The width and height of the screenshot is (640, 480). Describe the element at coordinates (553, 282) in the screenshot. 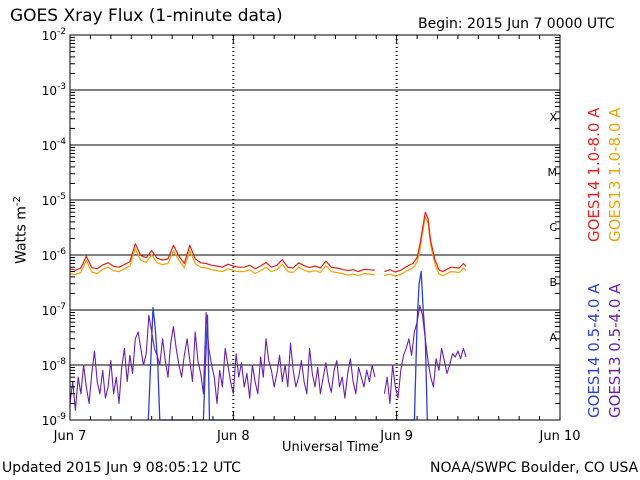

I see `flare-class-label: B` at that location.